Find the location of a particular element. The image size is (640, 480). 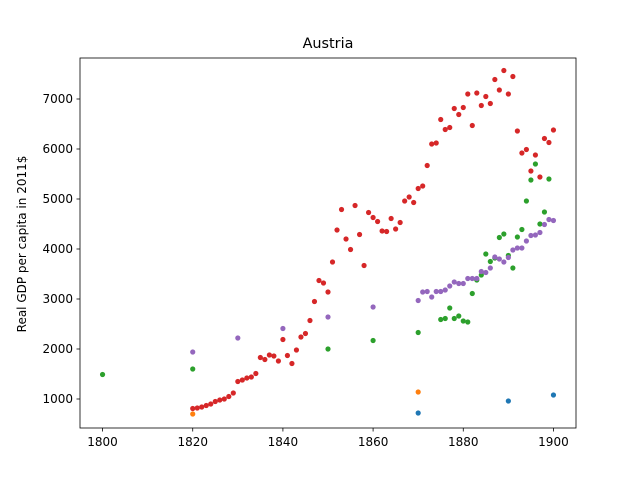

y-tick-label: 7000 is located at coordinates (57, 99).